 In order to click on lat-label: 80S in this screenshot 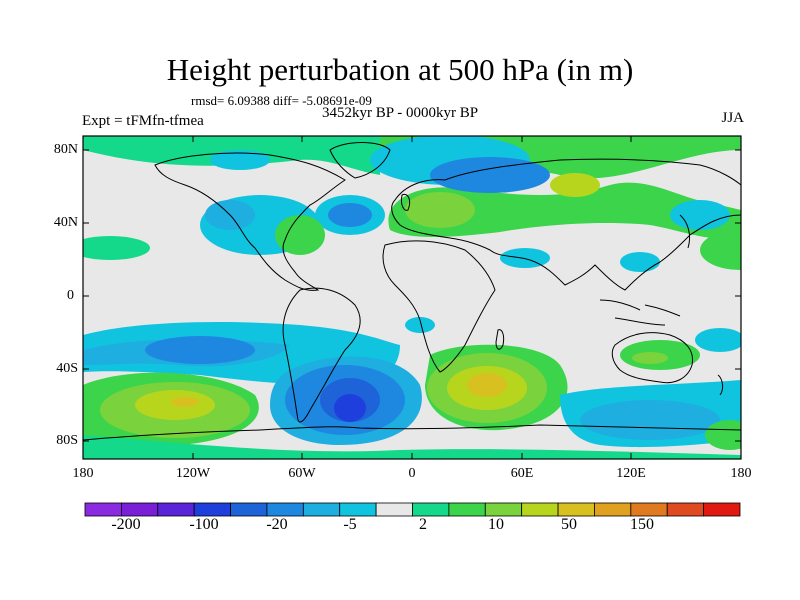, I will do `click(67, 440)`.